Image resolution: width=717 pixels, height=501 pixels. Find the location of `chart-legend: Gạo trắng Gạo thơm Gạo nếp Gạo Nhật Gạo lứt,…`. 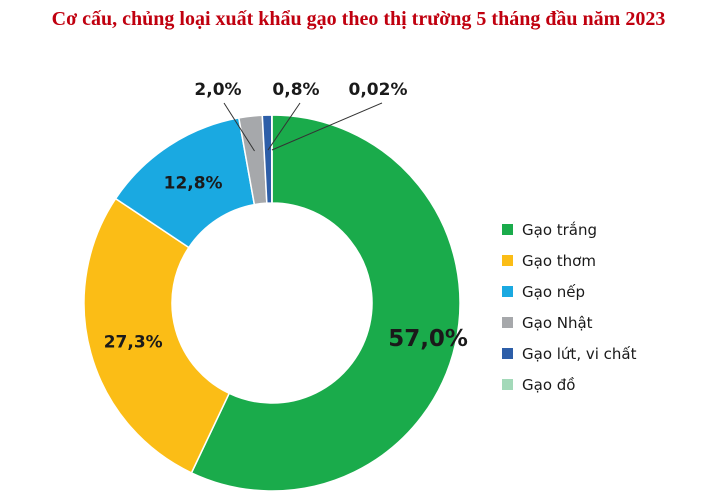

chart-legend: Gạo trắng Gạo thơm Gạo nếp Gạo Nhật Gạo lứt,… is located at coordinates (569, 307).